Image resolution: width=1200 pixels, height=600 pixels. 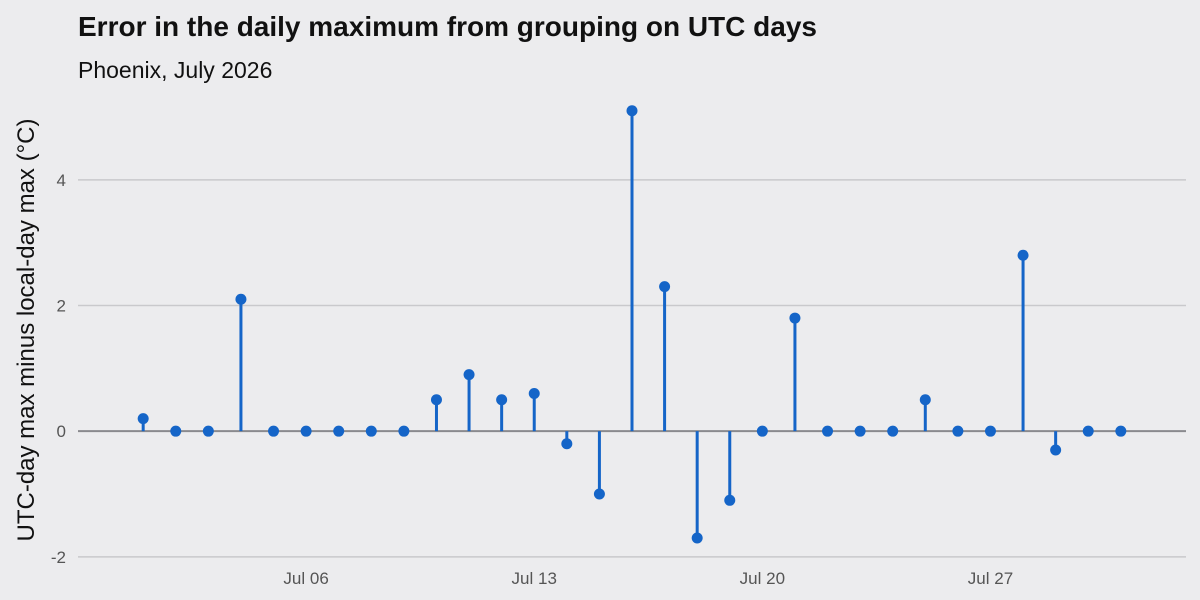 I want to click on chart-subtitle: Phoenix, July 2026, so click(x=175, y=70).